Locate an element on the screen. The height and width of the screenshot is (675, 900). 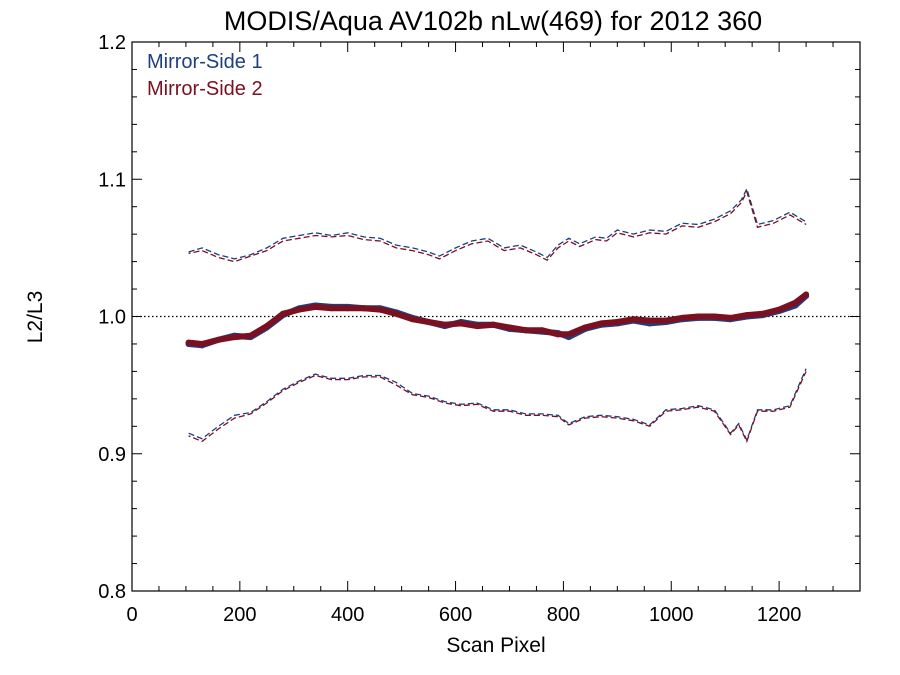
series-1-upper-bound is located at coordinates (497, 223).